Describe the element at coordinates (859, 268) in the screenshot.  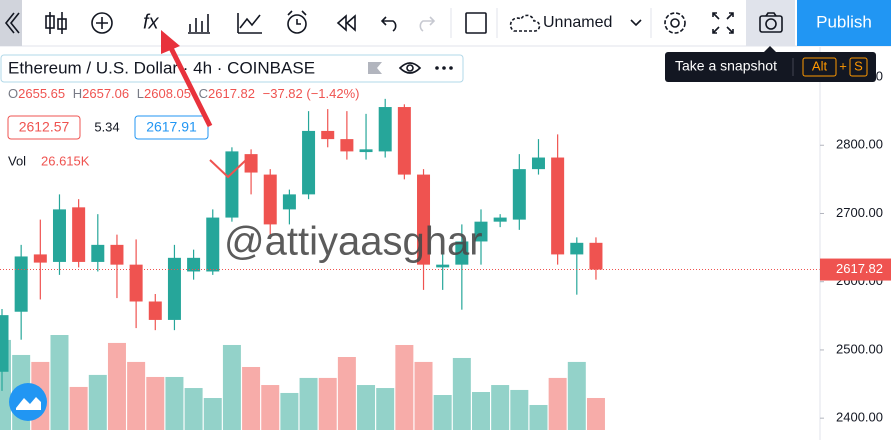
I see `last-price-label: 2617.82` at that location.